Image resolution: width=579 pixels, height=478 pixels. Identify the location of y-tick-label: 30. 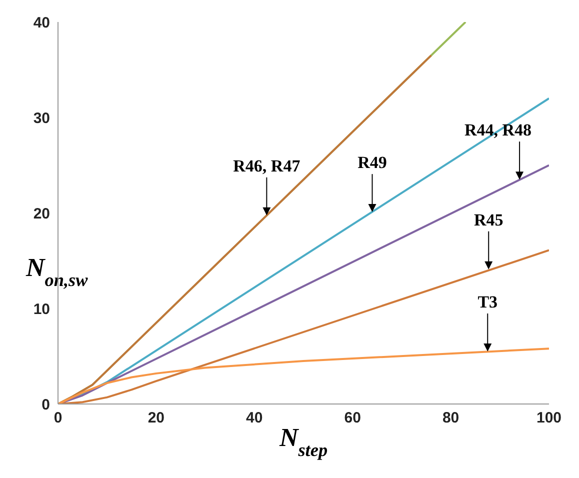
(41, 118).